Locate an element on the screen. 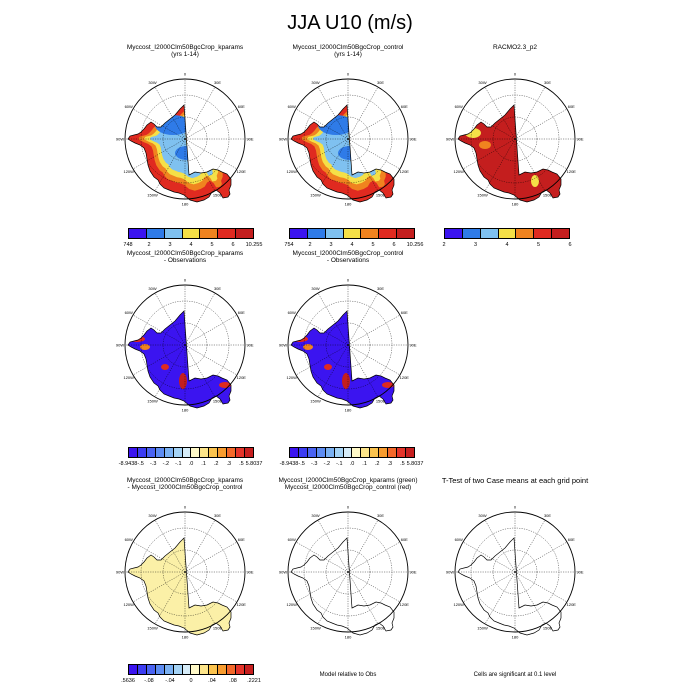  polar-map-6: 0 30E 60E 90E 120E 150E 180 150W 120W 90W 60W 30W is located at coordinates (348, 571).